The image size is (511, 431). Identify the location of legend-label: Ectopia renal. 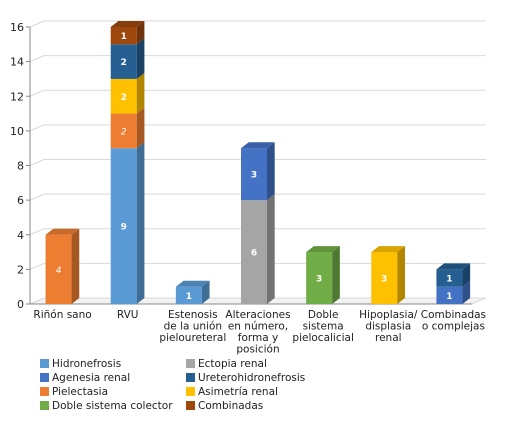
(232, 364).